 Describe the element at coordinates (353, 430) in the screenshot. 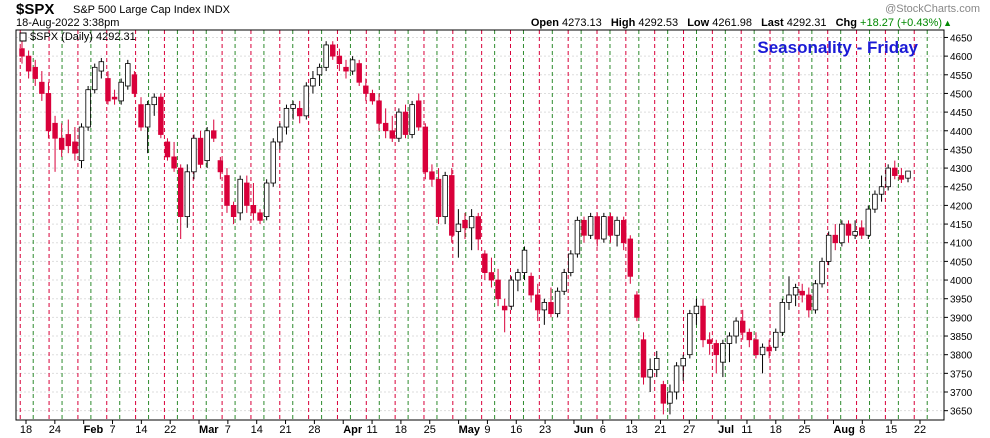

I see `x-tick-label: Apr` at that location.